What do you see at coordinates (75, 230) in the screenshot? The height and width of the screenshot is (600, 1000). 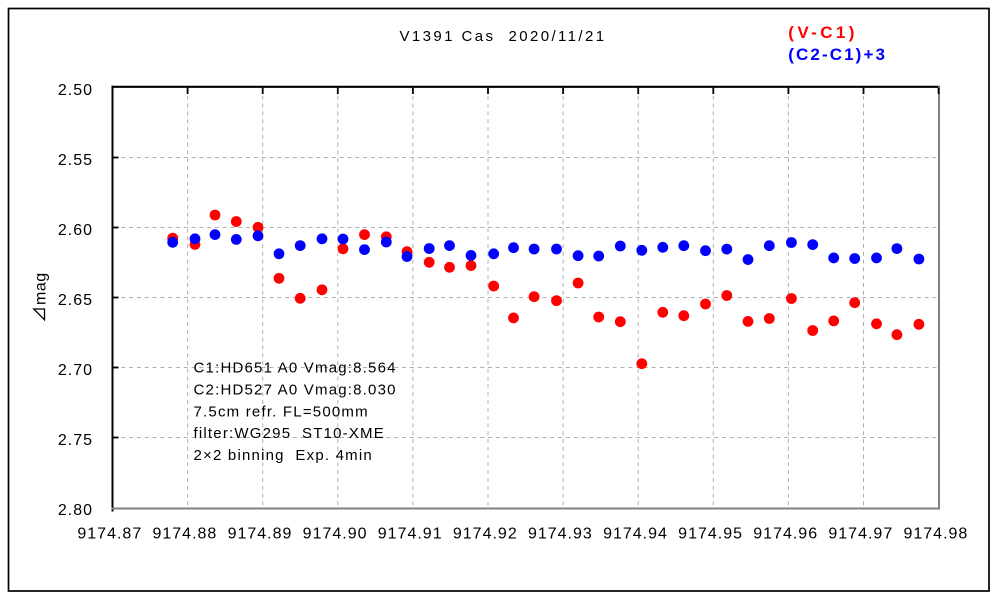 I see `svg-text: 2.60` at bounding box center [75, 230].